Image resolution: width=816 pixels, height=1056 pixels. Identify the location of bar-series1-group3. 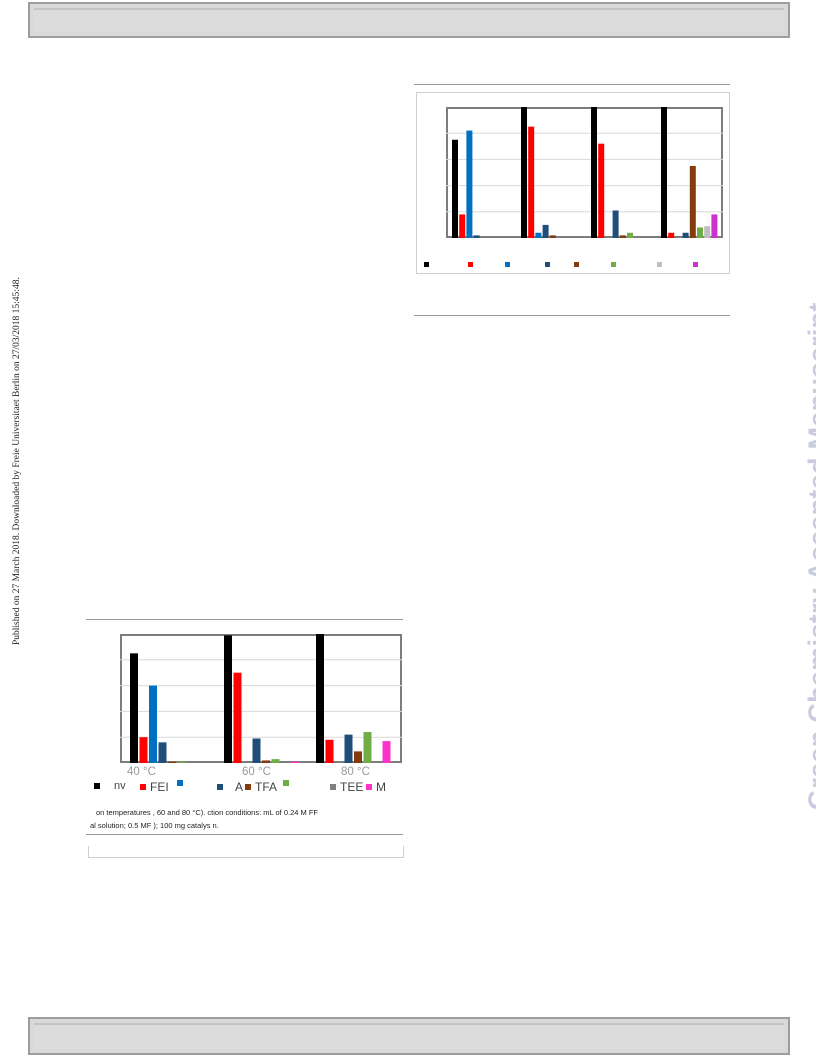
(671, 235).